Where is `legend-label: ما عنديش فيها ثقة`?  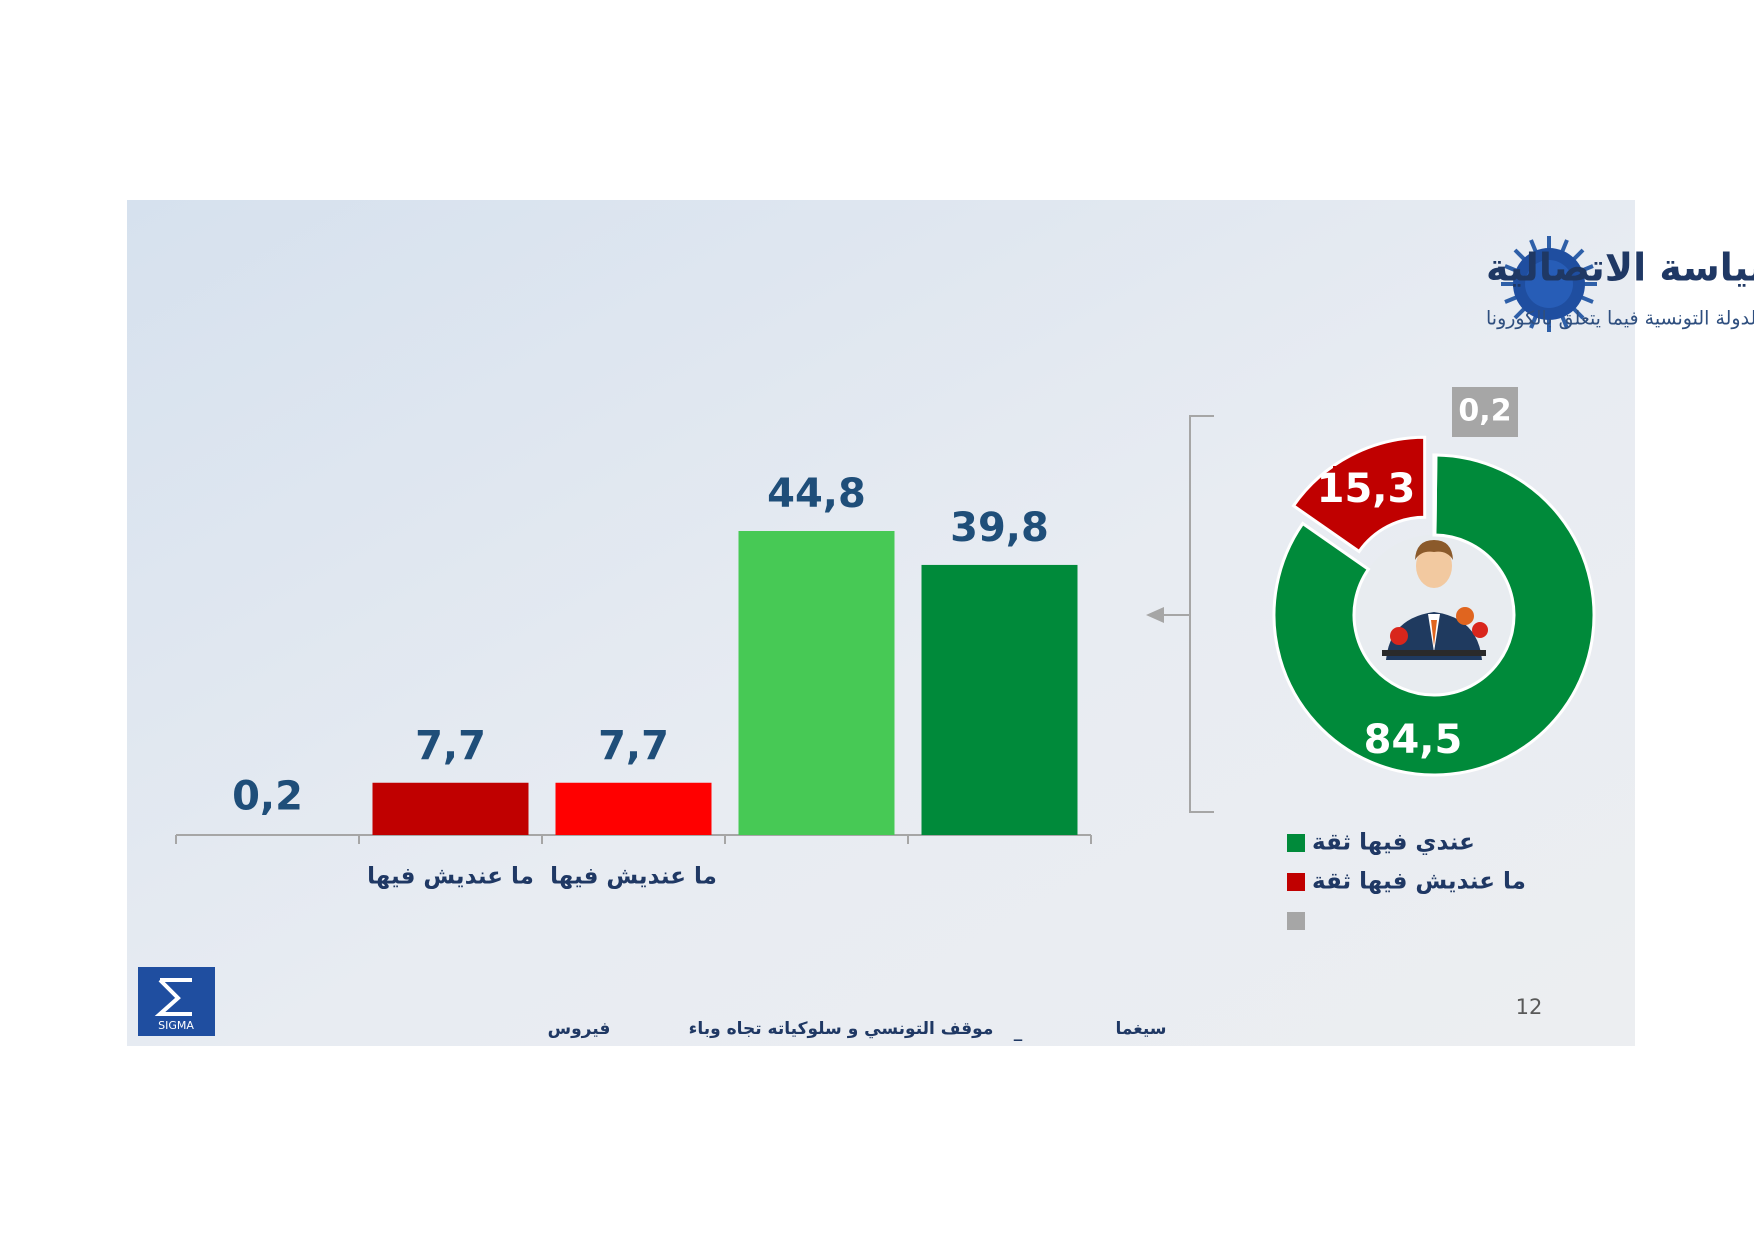 legend-label: ما عنديش فيها ثقة is located at coordinates (1419, 882).